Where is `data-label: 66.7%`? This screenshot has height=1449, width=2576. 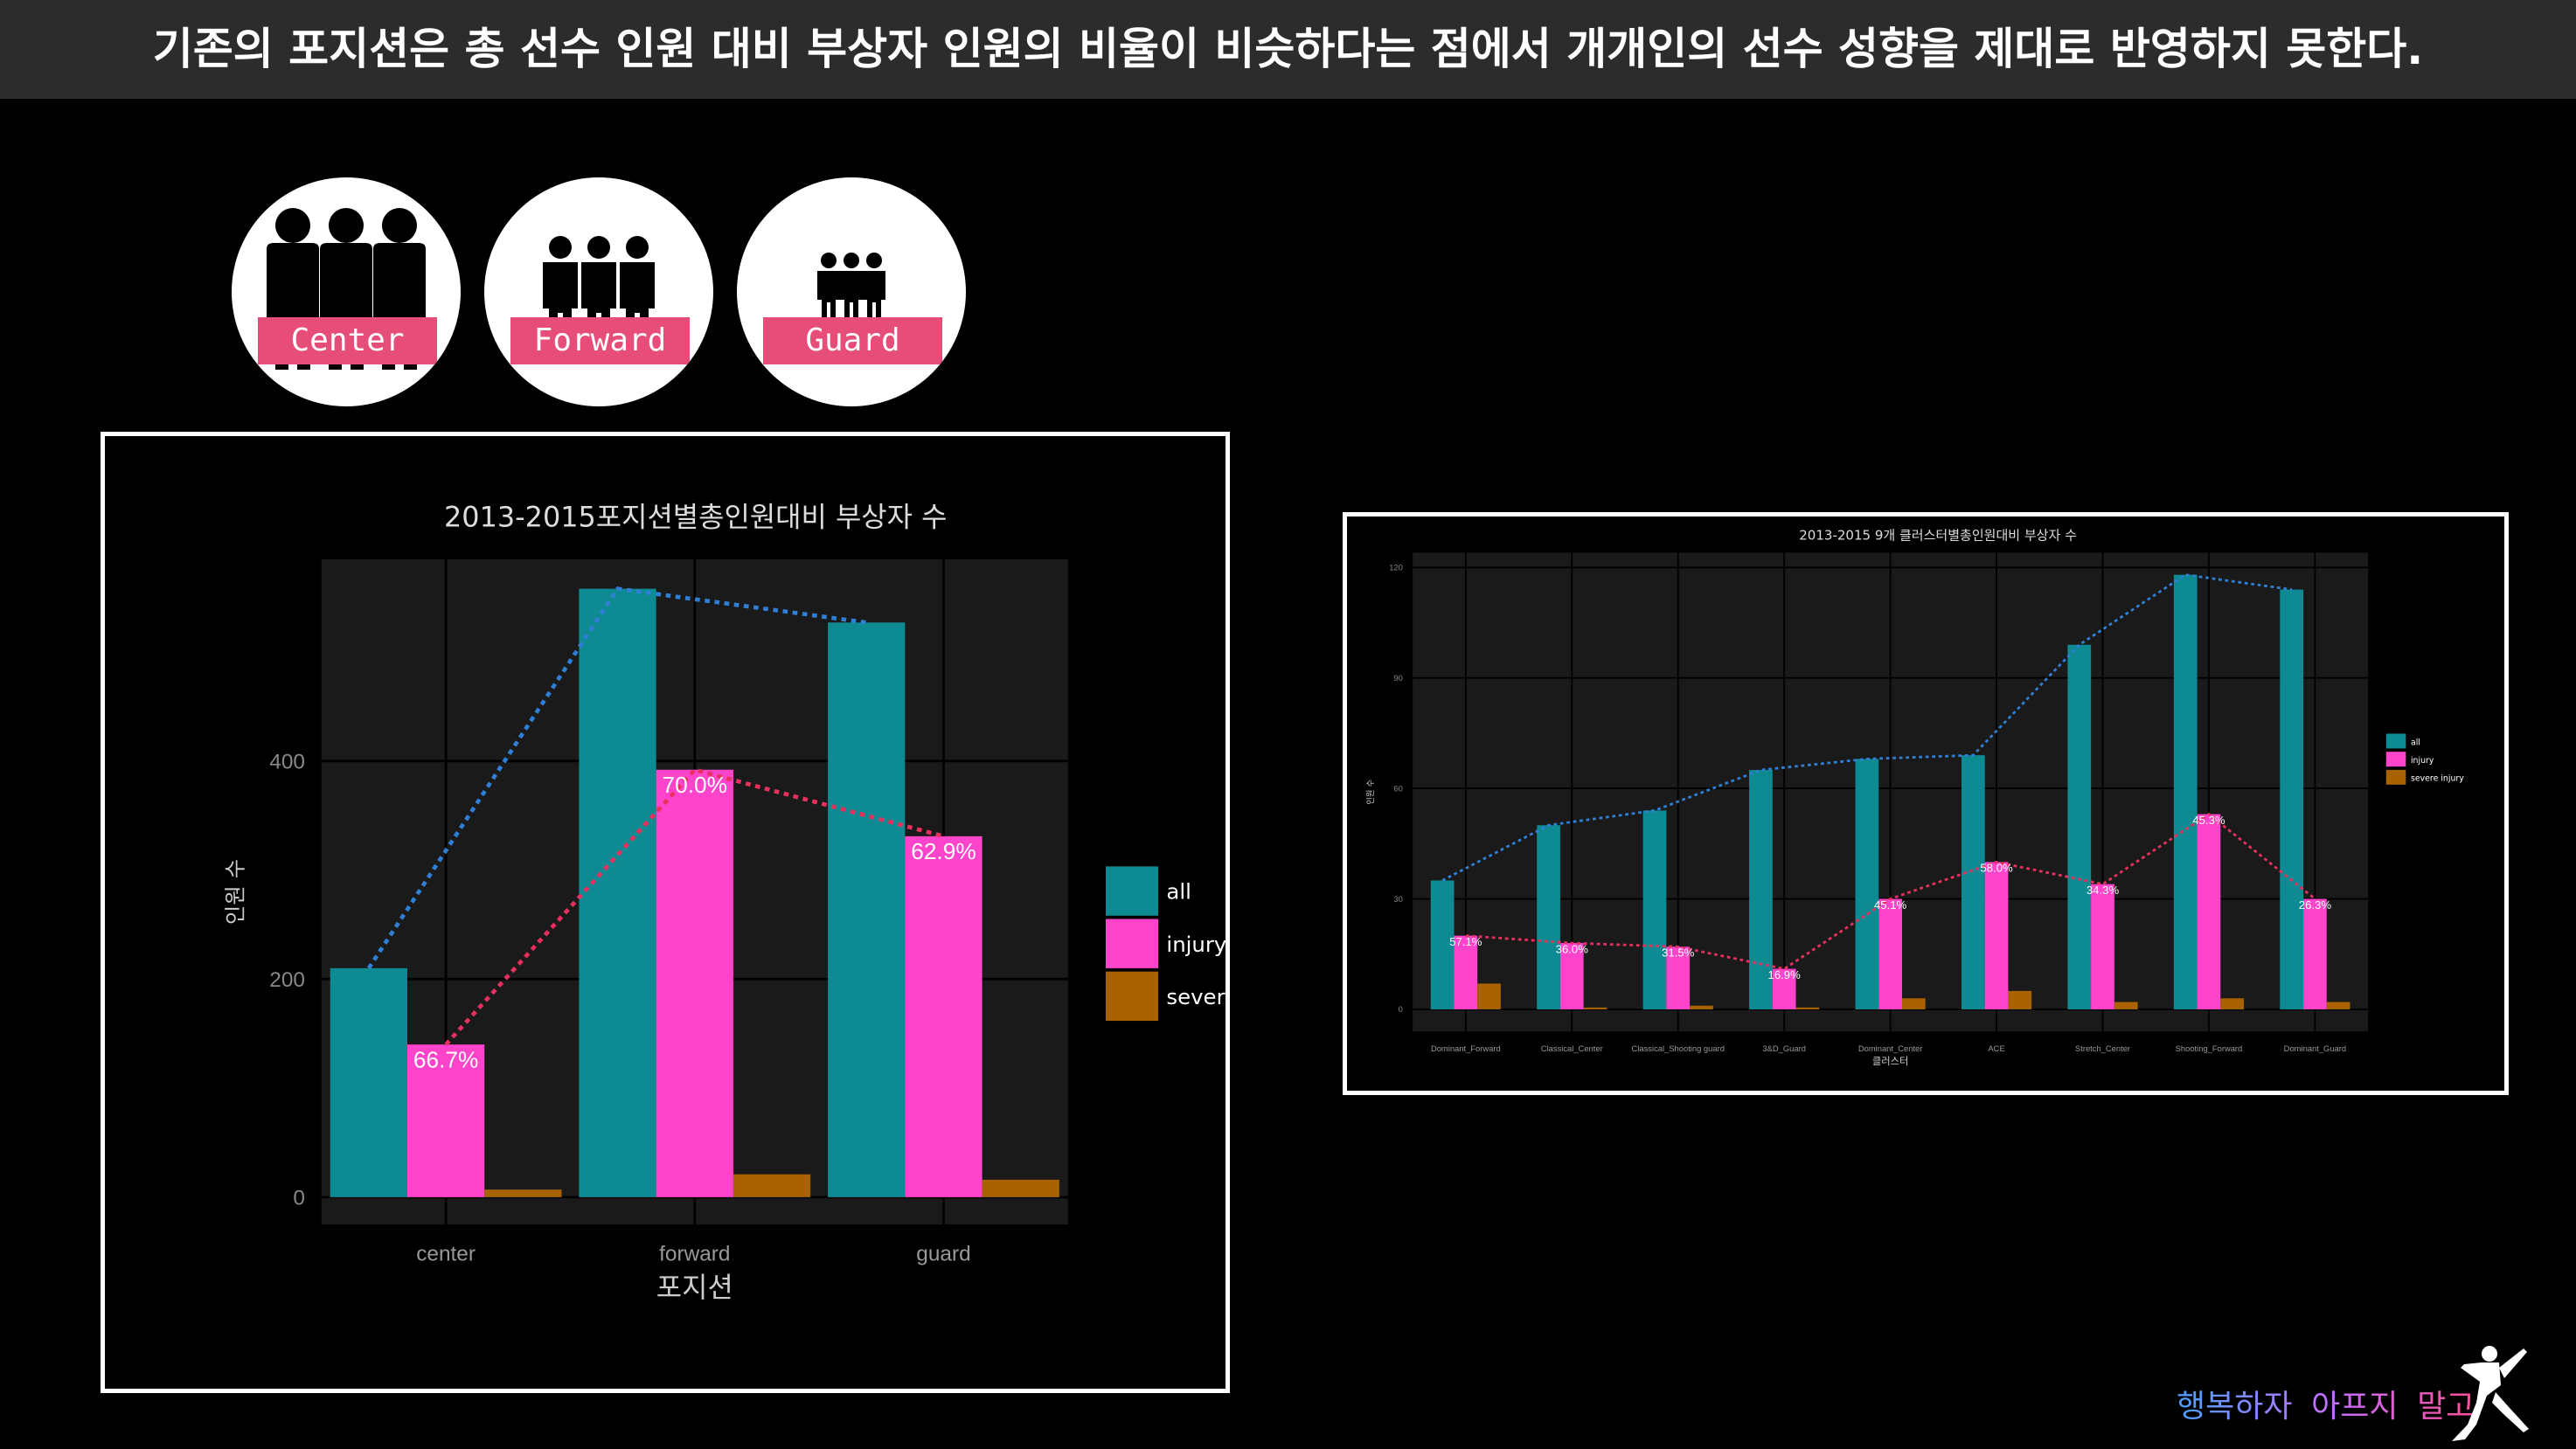
data-label: 66.7% is located at coordinates (445, 1059).